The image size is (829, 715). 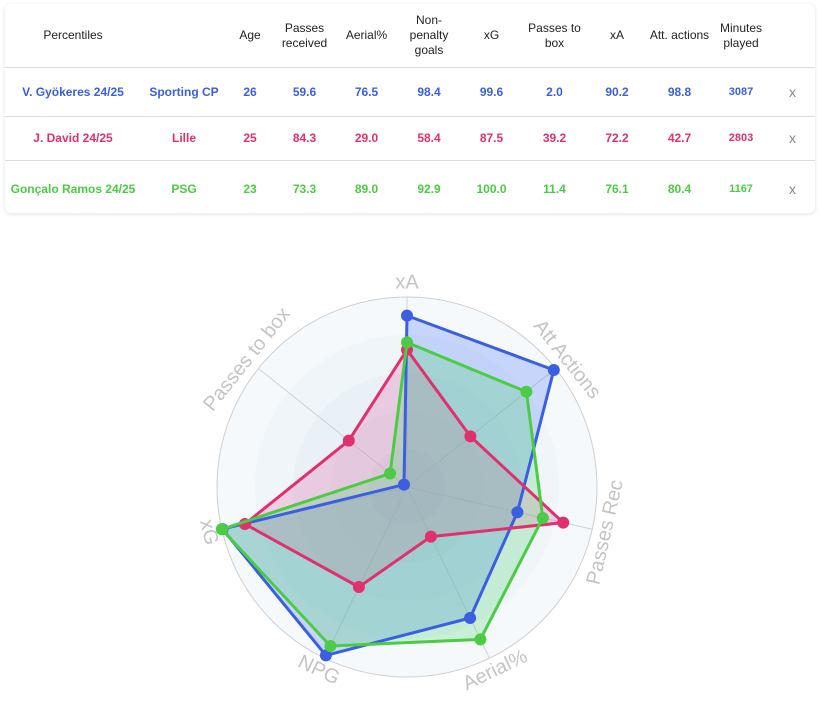 I want to click on aerial-cell: 76.5, so click(x=366, y=92).